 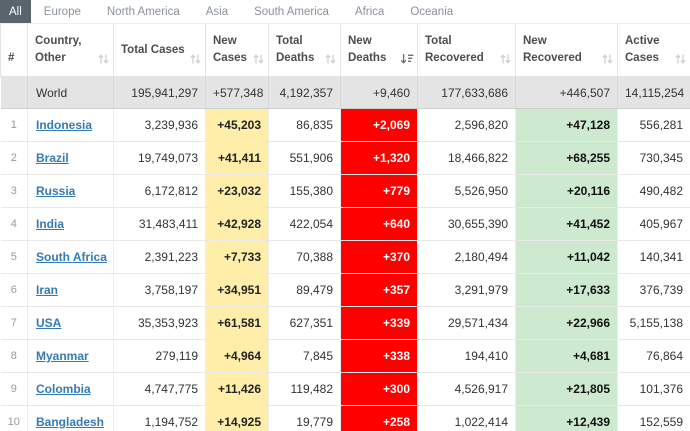 What do you see at coordinates (566, 158) in the screenshot?
I see `cell-new-recovered: +68,255` at bounding box center [566, 158].